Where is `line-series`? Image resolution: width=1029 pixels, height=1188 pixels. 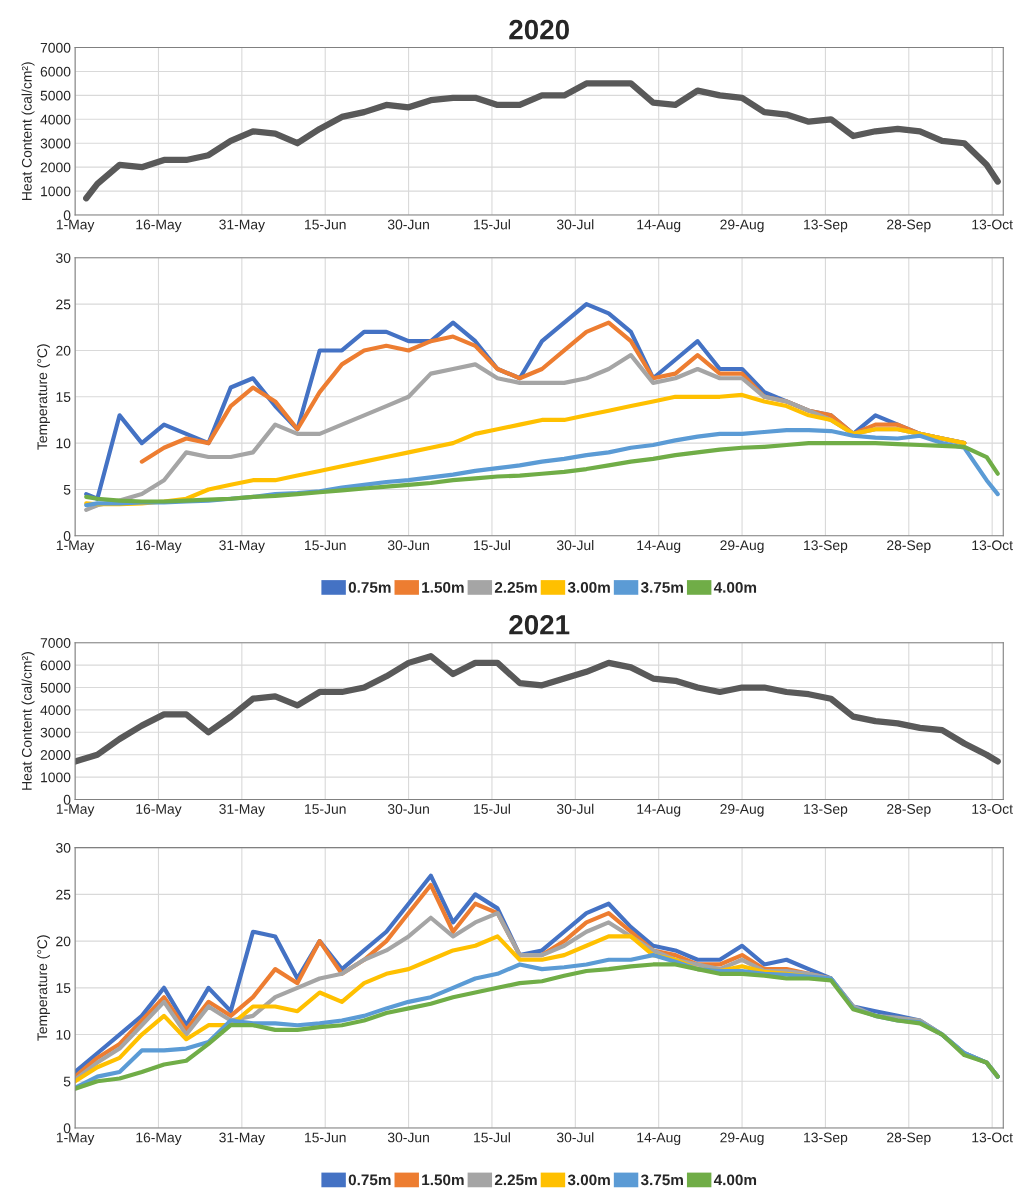
line-series is located at coordinates (542, 472).